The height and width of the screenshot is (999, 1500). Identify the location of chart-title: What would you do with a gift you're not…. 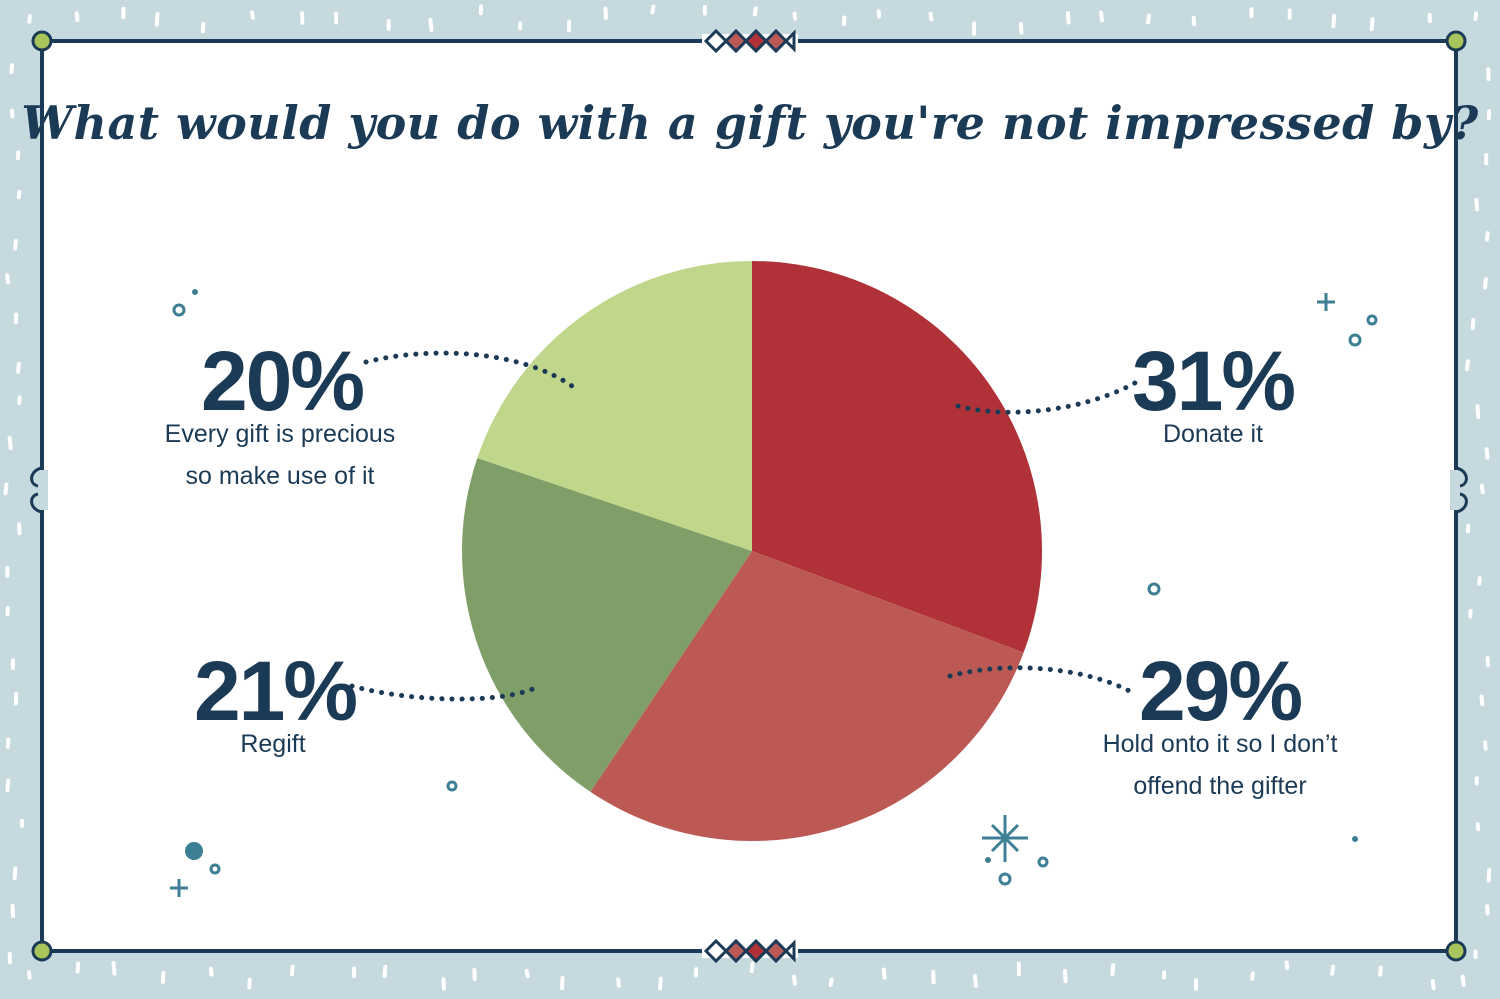
(750, 123).